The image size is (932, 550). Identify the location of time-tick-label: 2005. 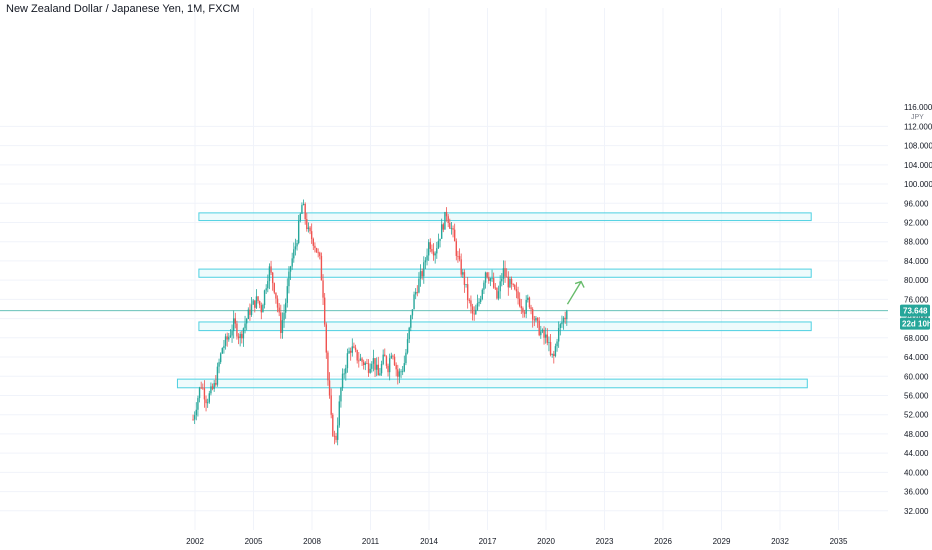
(254, 541).